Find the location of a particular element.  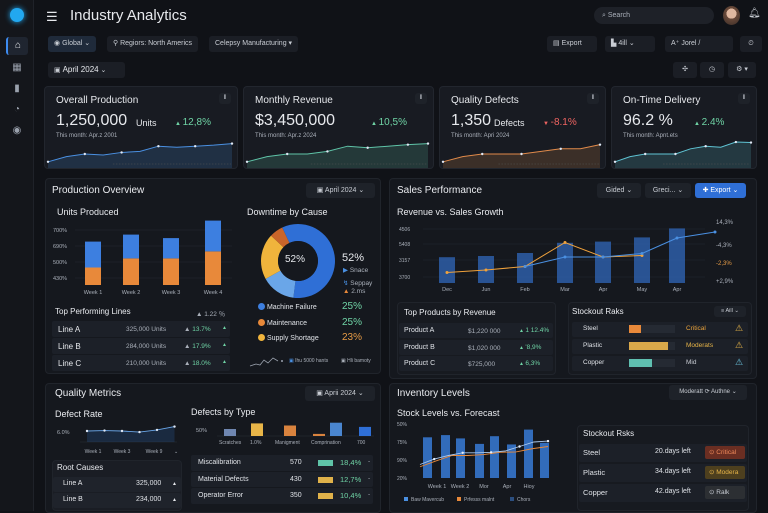

search-input: ⌕ Search is located at coordinates (654, 15).